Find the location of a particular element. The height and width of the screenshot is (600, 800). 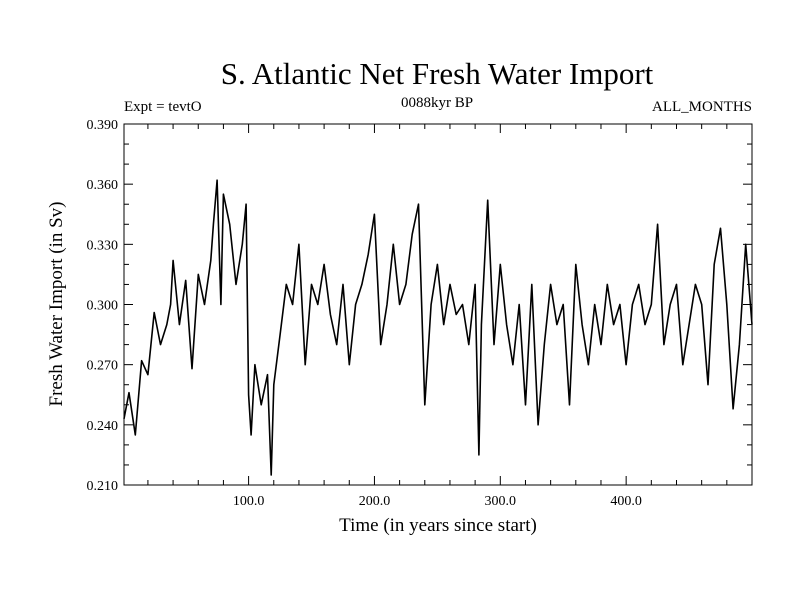

x-tick-label: 400.0 is located at coordinates (626, 501).